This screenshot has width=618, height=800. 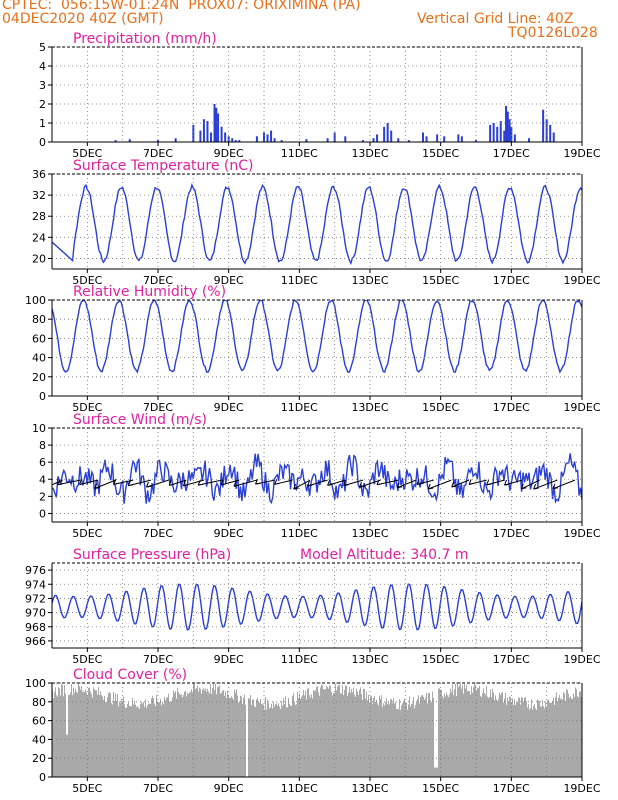 I want to click on y-tick-label: 6, so click(x=42, y=462).